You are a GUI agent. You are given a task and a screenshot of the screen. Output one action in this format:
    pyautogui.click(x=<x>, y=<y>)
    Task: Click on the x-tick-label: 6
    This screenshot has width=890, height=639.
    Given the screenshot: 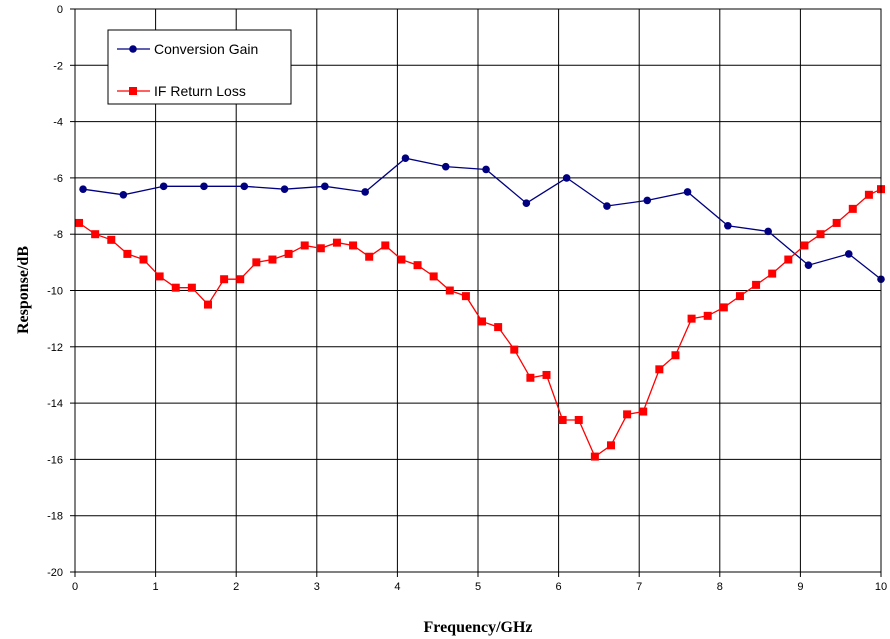 What is the action you would take?
    pyautogui.click(x=559, y=587)
    